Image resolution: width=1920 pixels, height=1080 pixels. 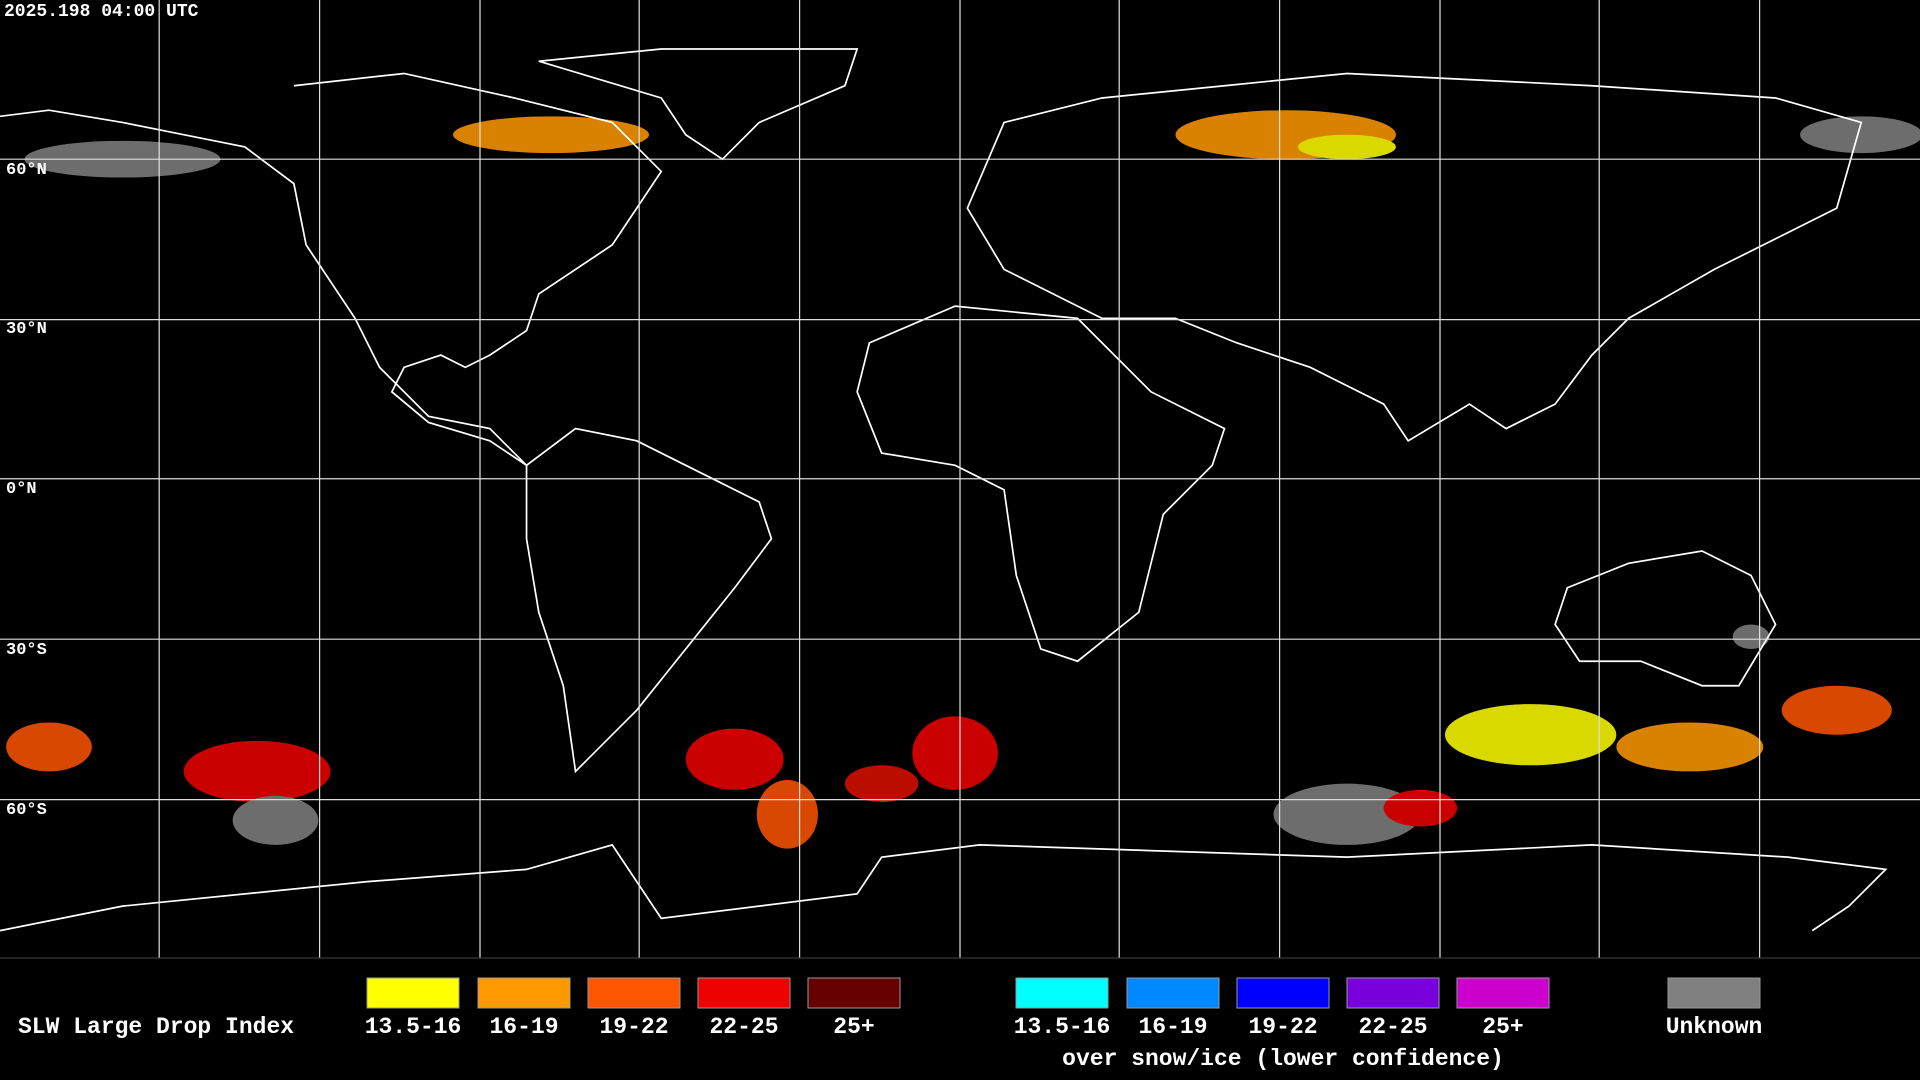 What do you see at coordinates (1283, 1059) in the screenshot?
I see `snow-ice-caption: over snow/ice (lower confidence)` at bounding box center [1283, 1059].